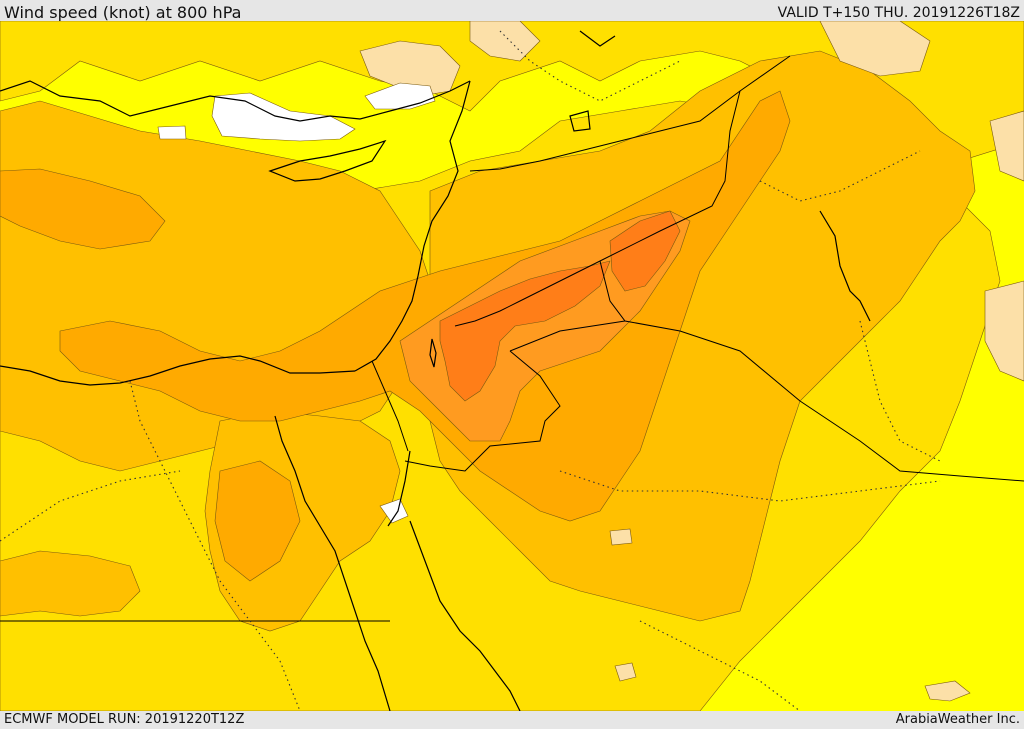 The height and width of the screenshot is (729, 1024). Describe the element at coordinates (580, 121) in the screenshot. I see `lake-van` at that location.